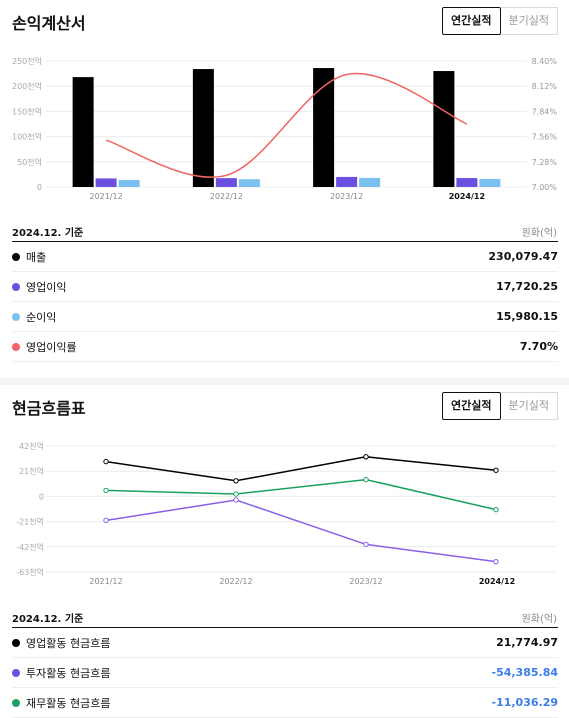 This screenshot has height=718, width=569. What do you see at coordinates (285, 627) in the screenshot?
I see `cashflow-table-rule` at bounding box center [285, 627].